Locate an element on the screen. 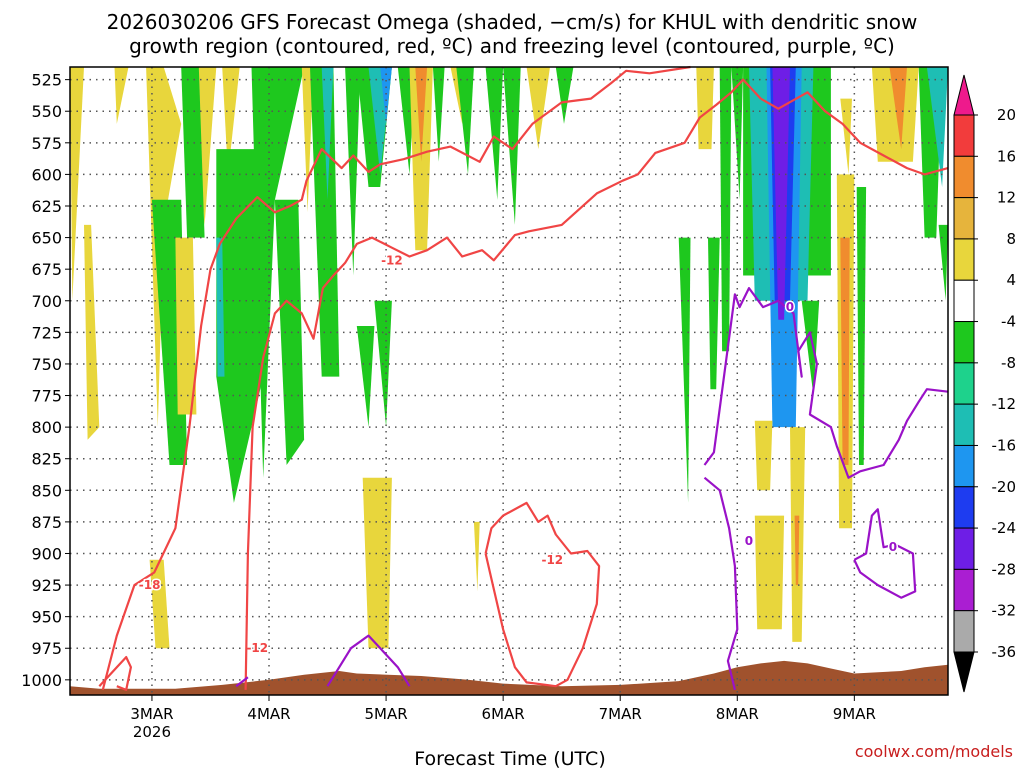 Image resolution: width=1024 pixels, height=768 pixels. y-tick-label-575: 575 is located at coordinates (46, 143).